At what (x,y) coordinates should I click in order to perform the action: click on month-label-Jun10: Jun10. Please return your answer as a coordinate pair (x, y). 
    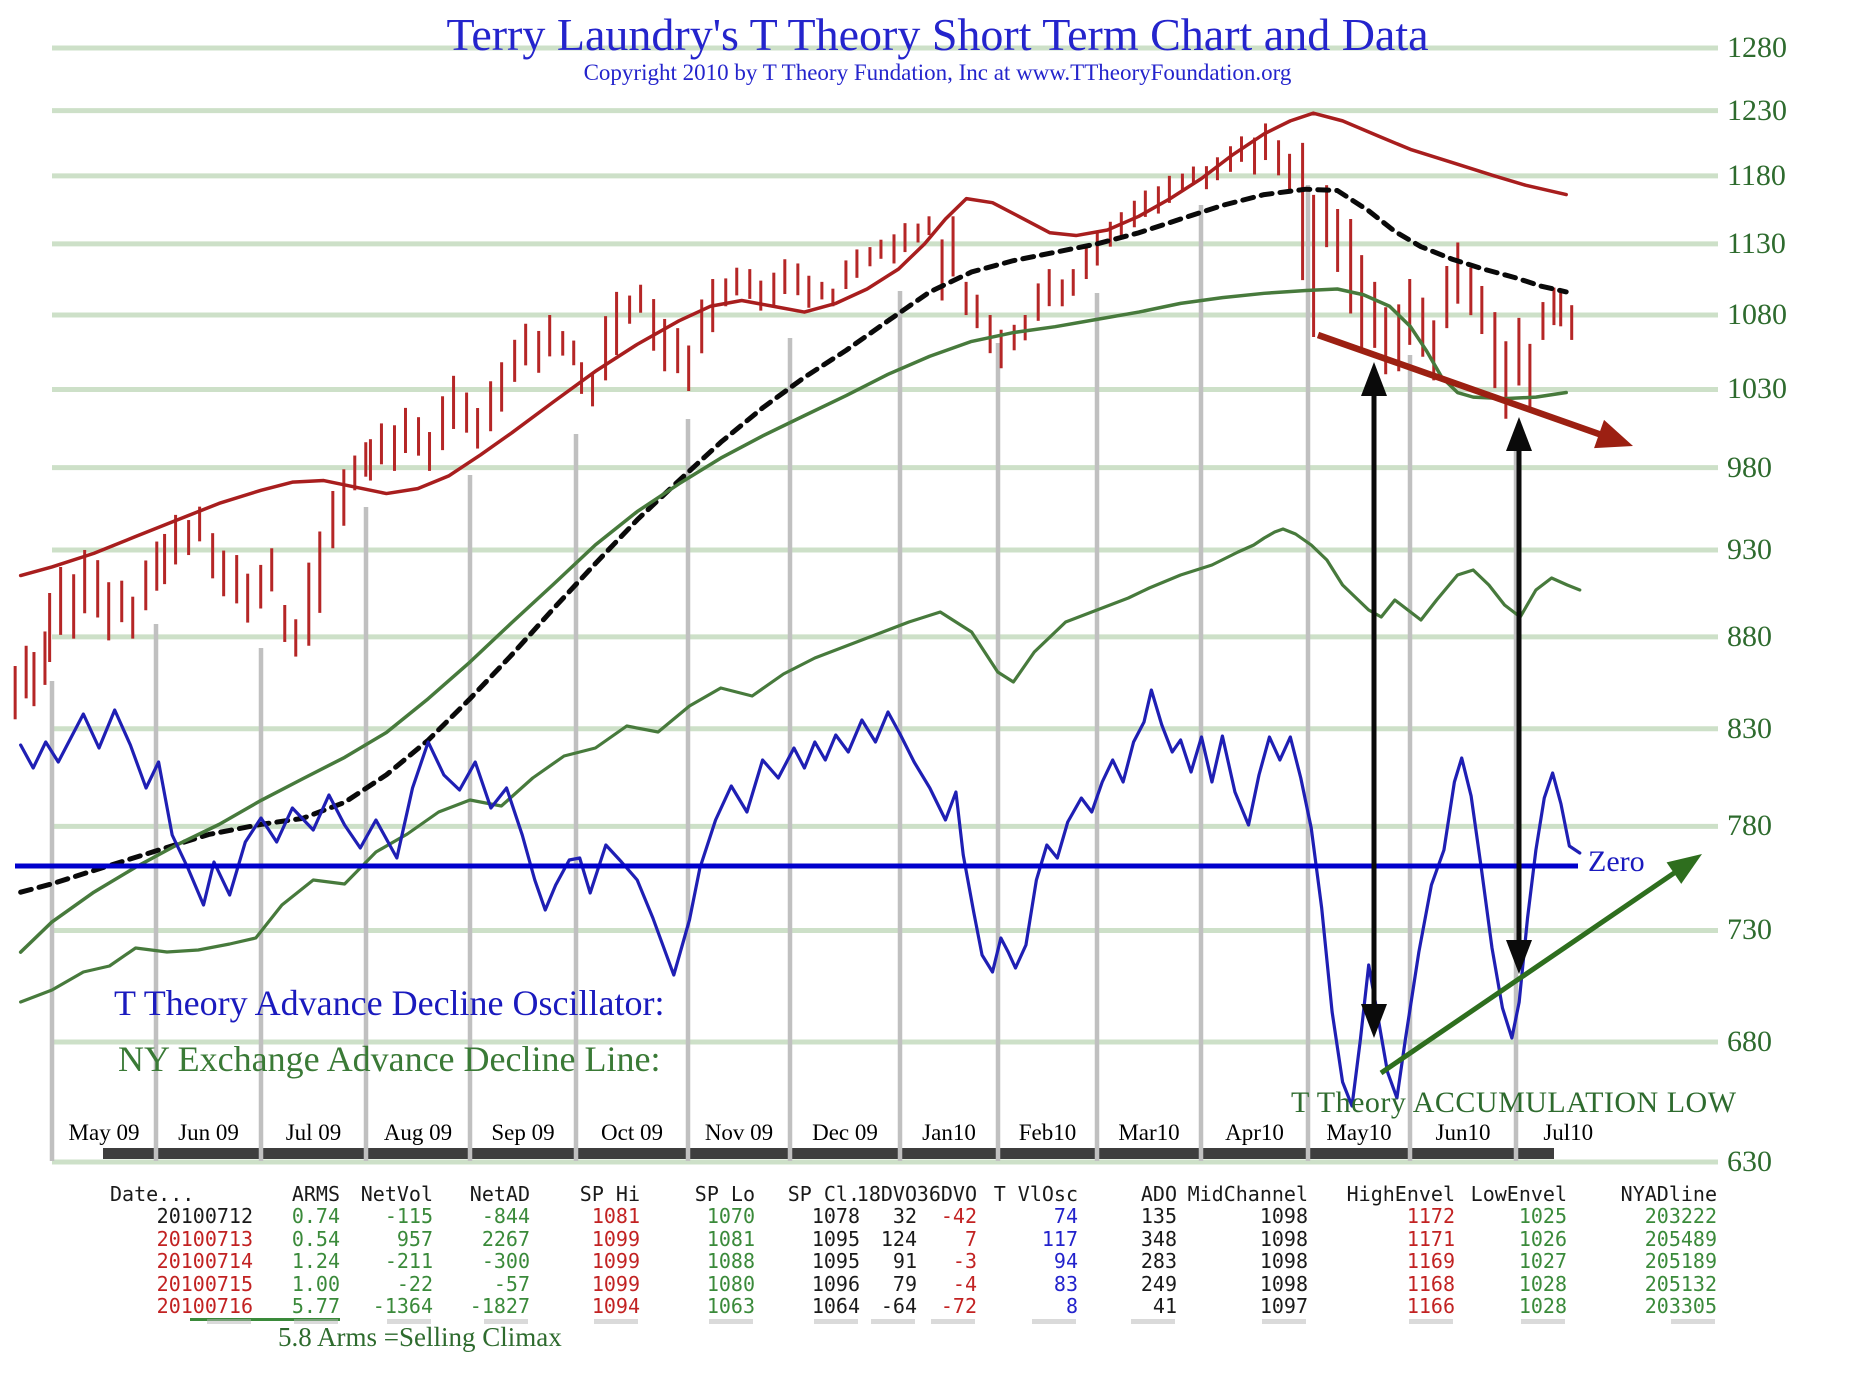
    Looking at the image, I should click on (1463, 1132).